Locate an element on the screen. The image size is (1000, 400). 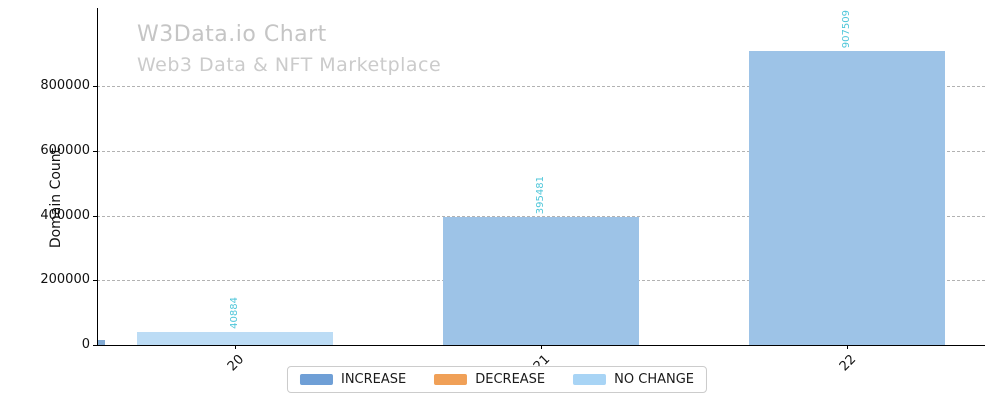
bar-value-label-21: 395481 is located at coordinates (540, 194).